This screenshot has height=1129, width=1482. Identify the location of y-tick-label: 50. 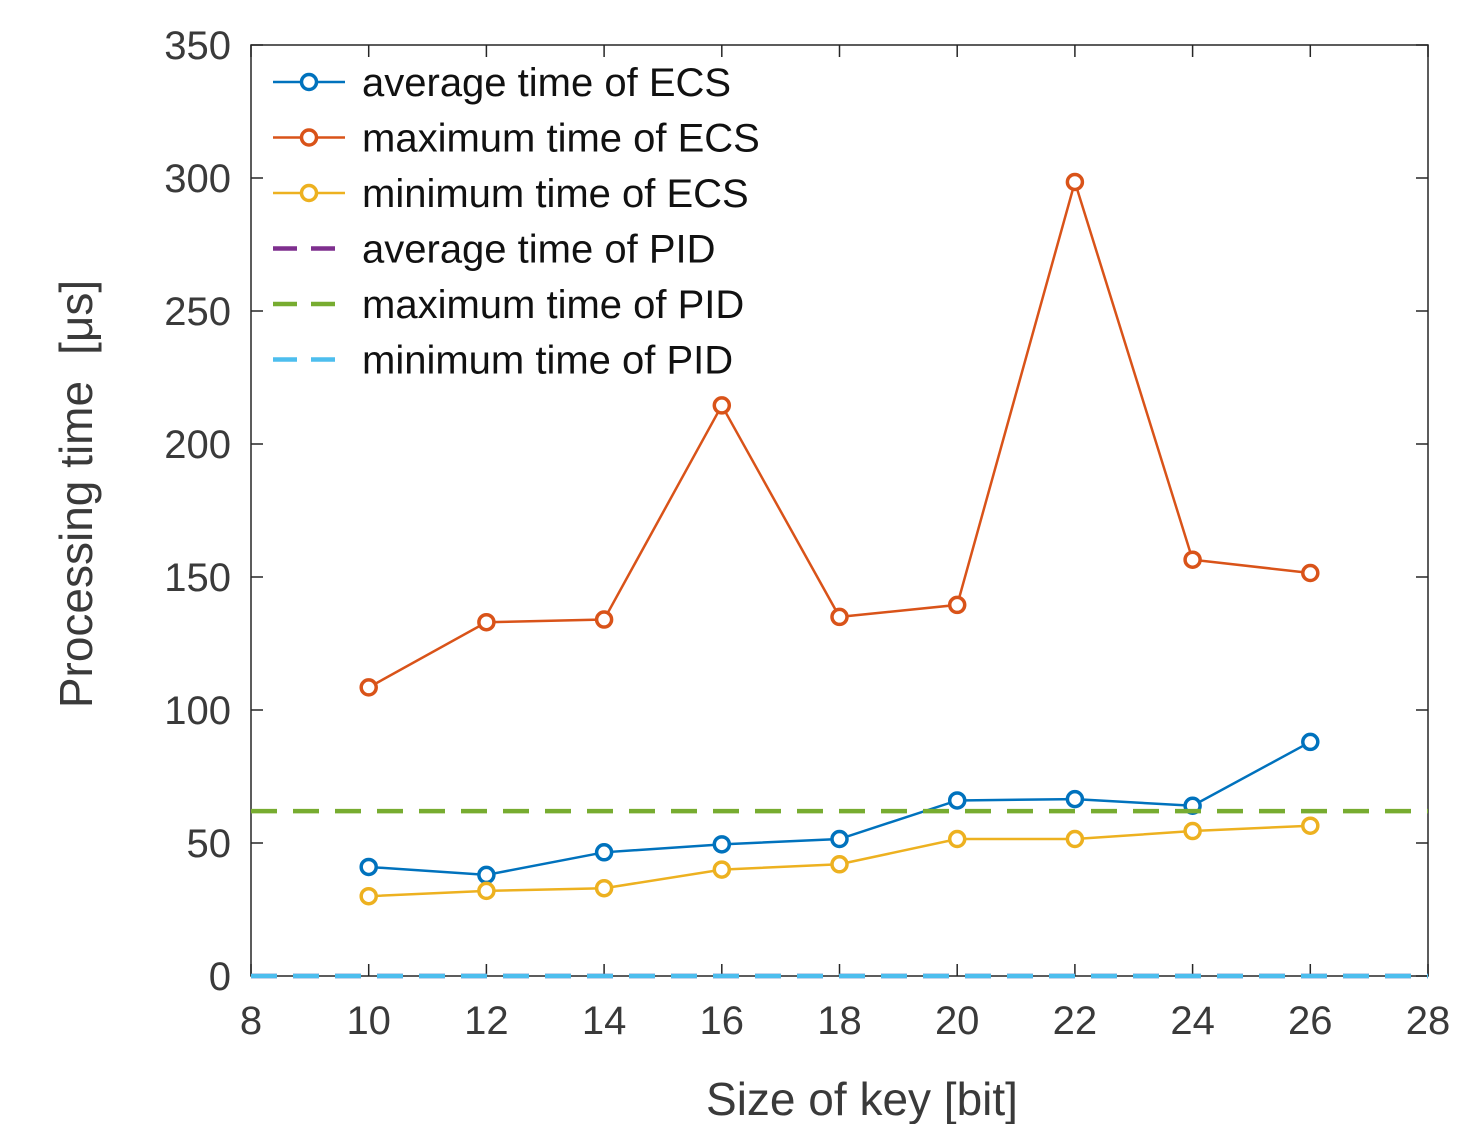
(209, 844).